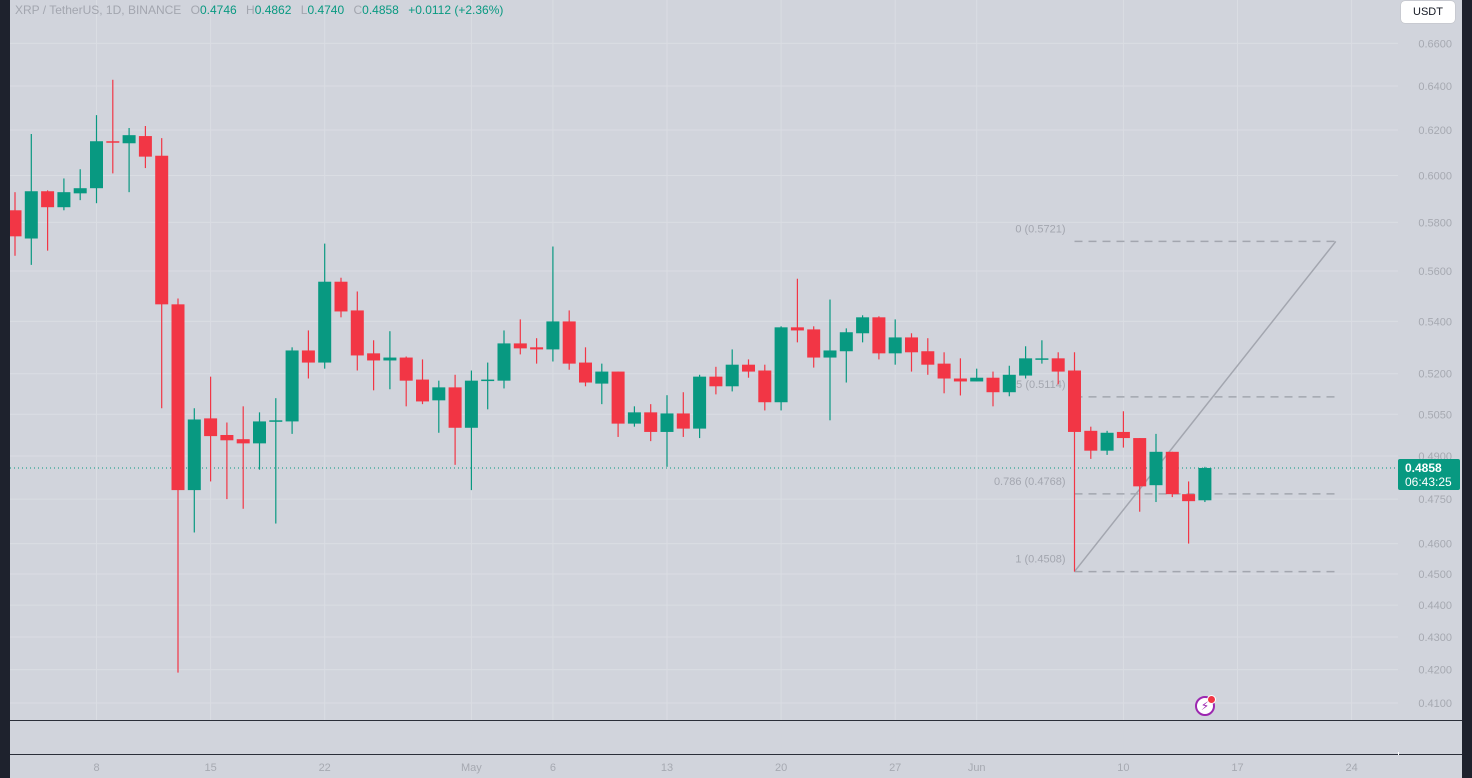  I want to click on time-axis-divider, so click(736, 754).